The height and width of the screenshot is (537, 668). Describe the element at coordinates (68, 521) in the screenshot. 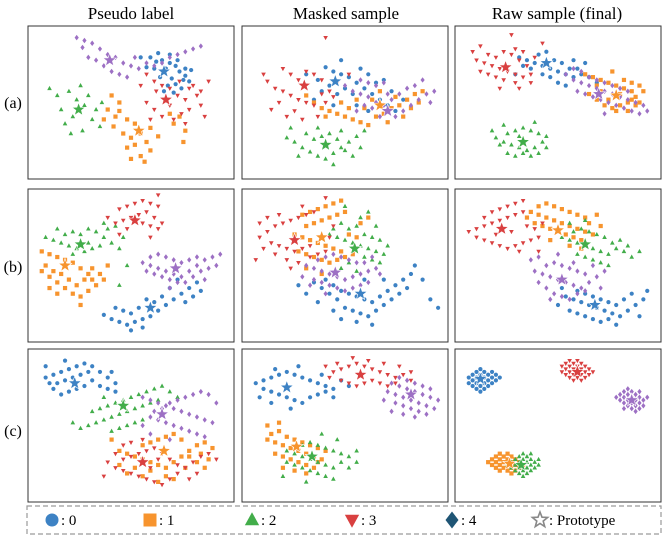

I see `legend-label-0: : 0` at that location.